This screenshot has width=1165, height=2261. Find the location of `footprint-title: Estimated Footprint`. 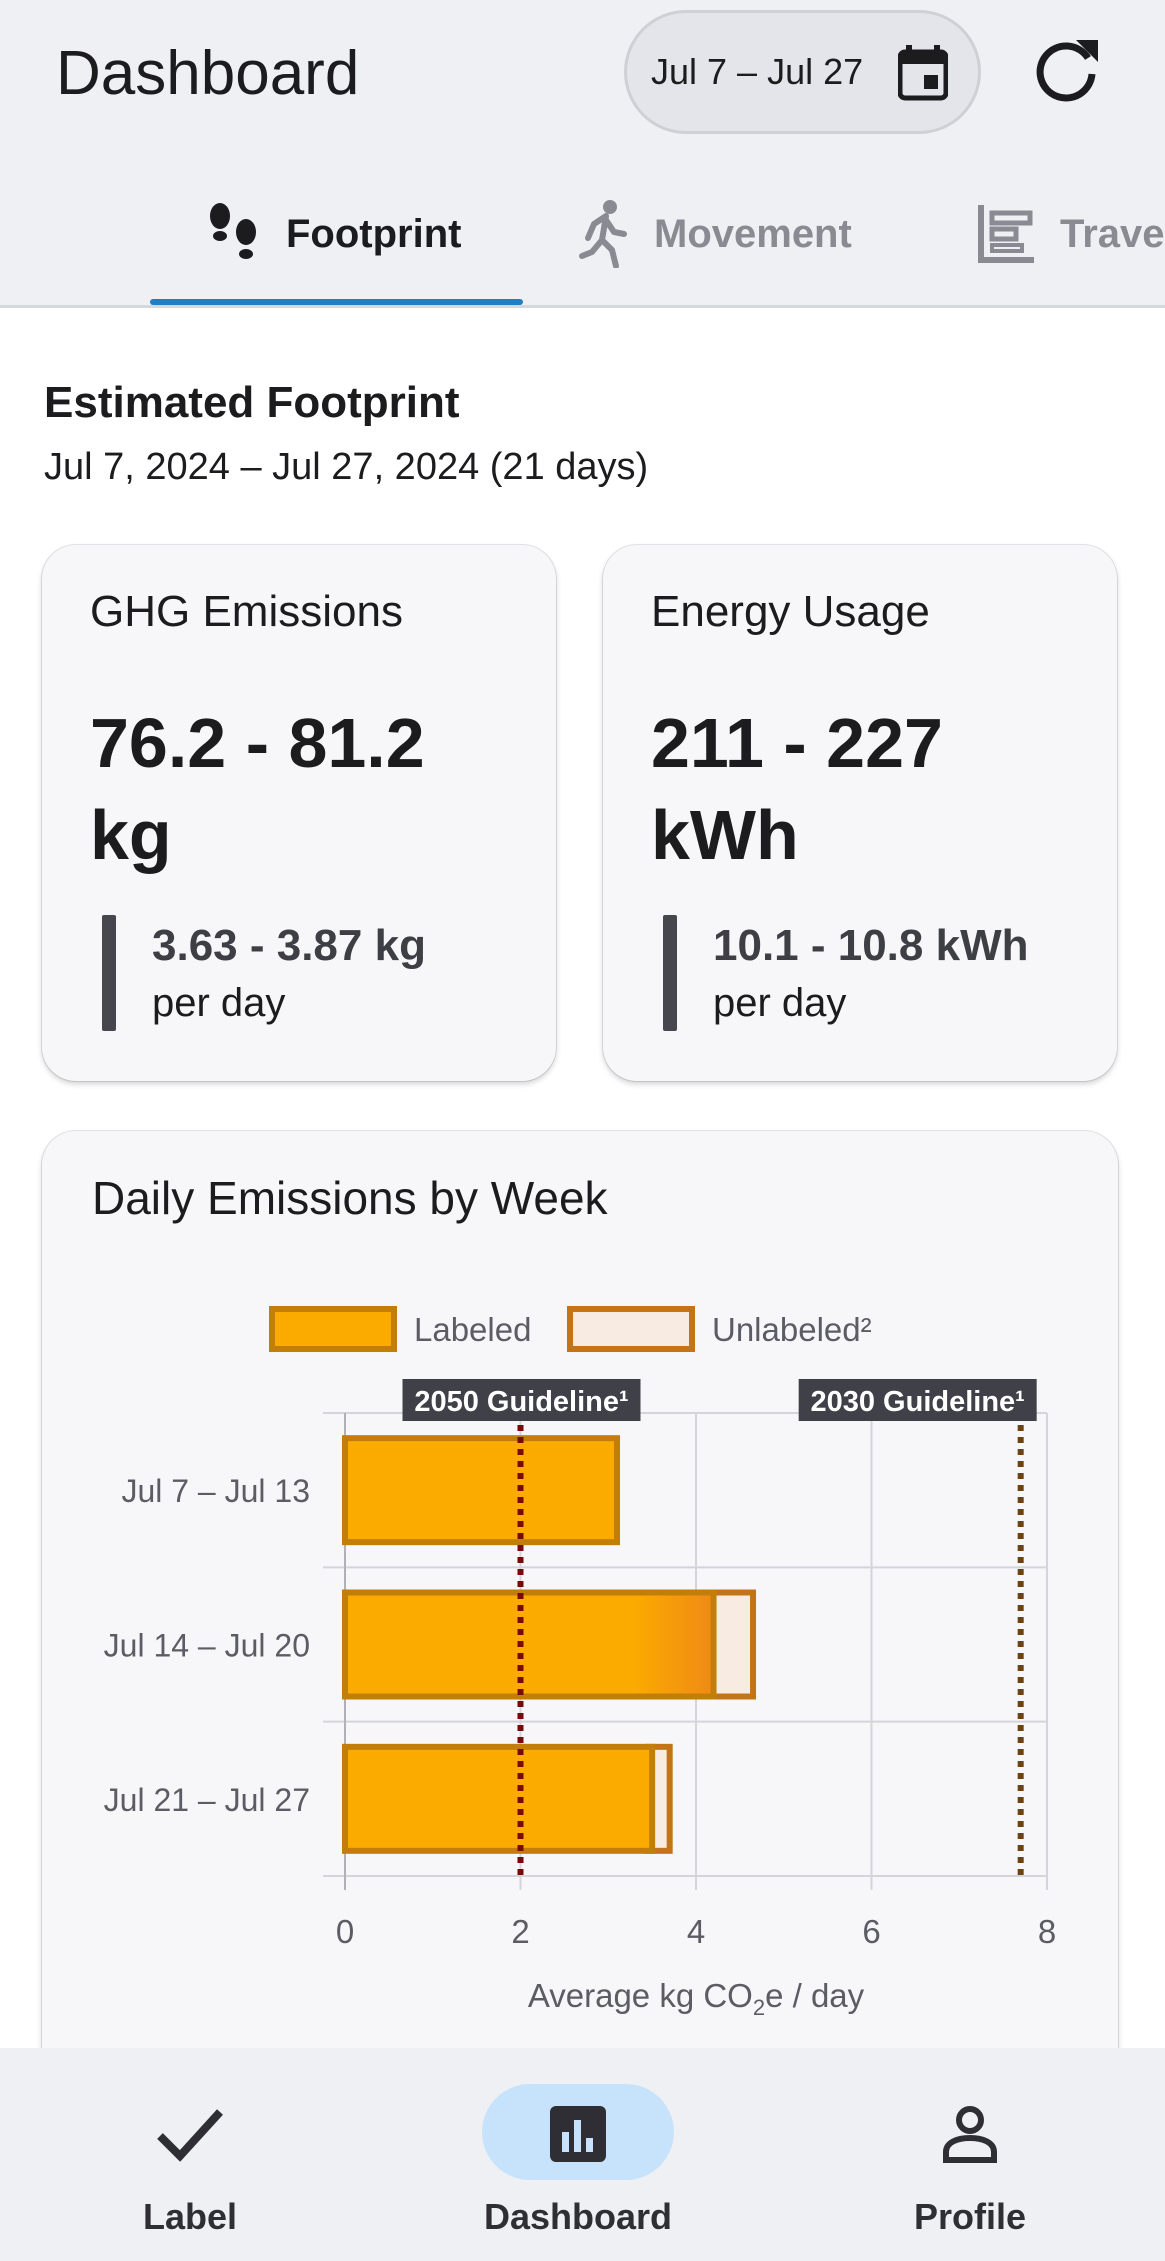

footprint-title: Estimated Footprint is located at coordinates (252, 402).